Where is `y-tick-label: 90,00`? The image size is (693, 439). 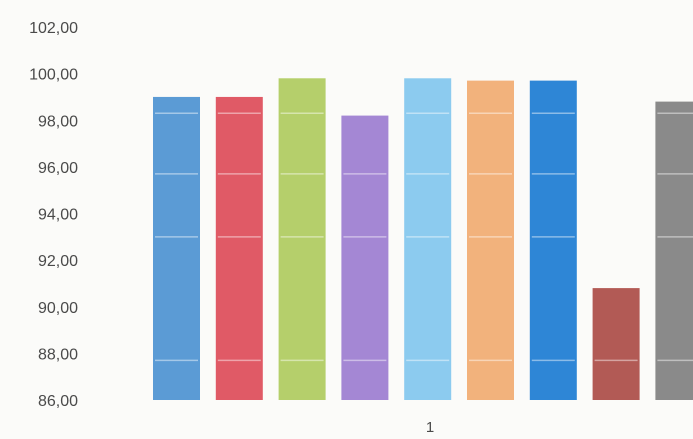
y-tick-label: 90,00 is located at coordinates (58, 308).